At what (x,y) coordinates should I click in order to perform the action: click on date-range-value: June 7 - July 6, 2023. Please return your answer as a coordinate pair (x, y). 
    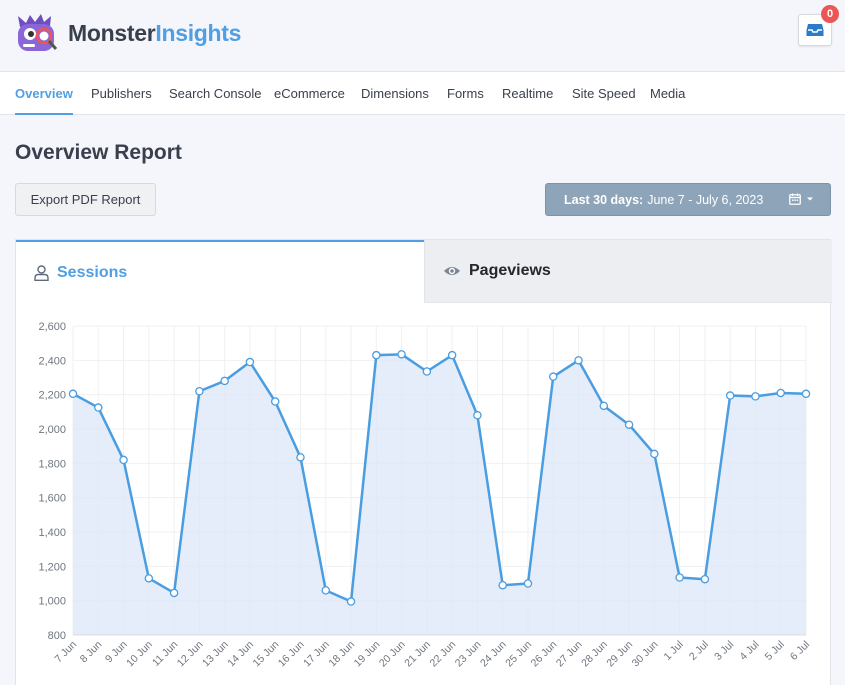
    Looking at the image, I should click on (705, 199).